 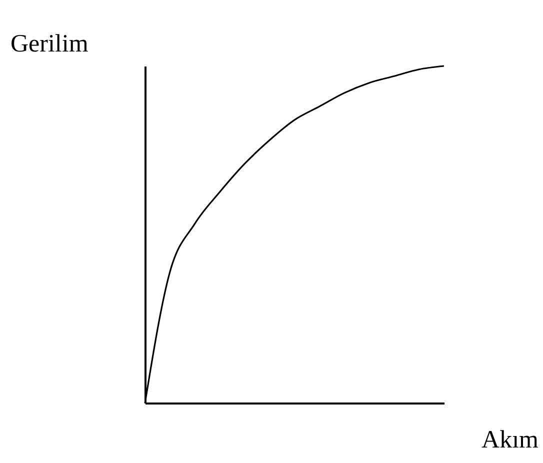 I want to click on x-axis-title: Akım, so click(x=511, y=440).